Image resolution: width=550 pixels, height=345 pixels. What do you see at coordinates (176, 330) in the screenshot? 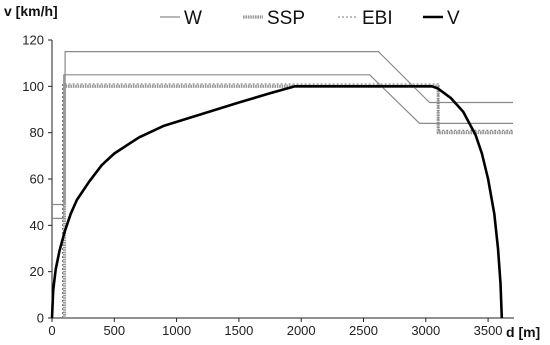
I see `x-tick-label: 1000` at bounding box center [176, 330].